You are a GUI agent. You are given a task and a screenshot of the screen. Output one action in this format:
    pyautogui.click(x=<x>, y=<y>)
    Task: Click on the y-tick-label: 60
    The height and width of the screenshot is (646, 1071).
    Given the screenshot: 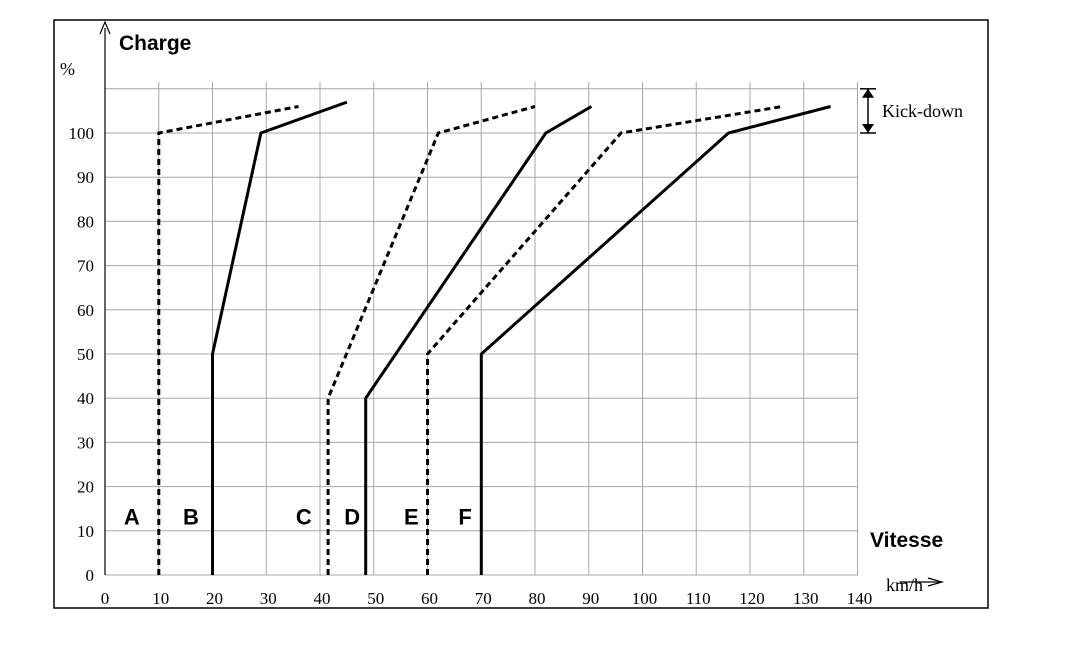 What is the action you would take?
    pyautogui.click(x=85, y=310)
    